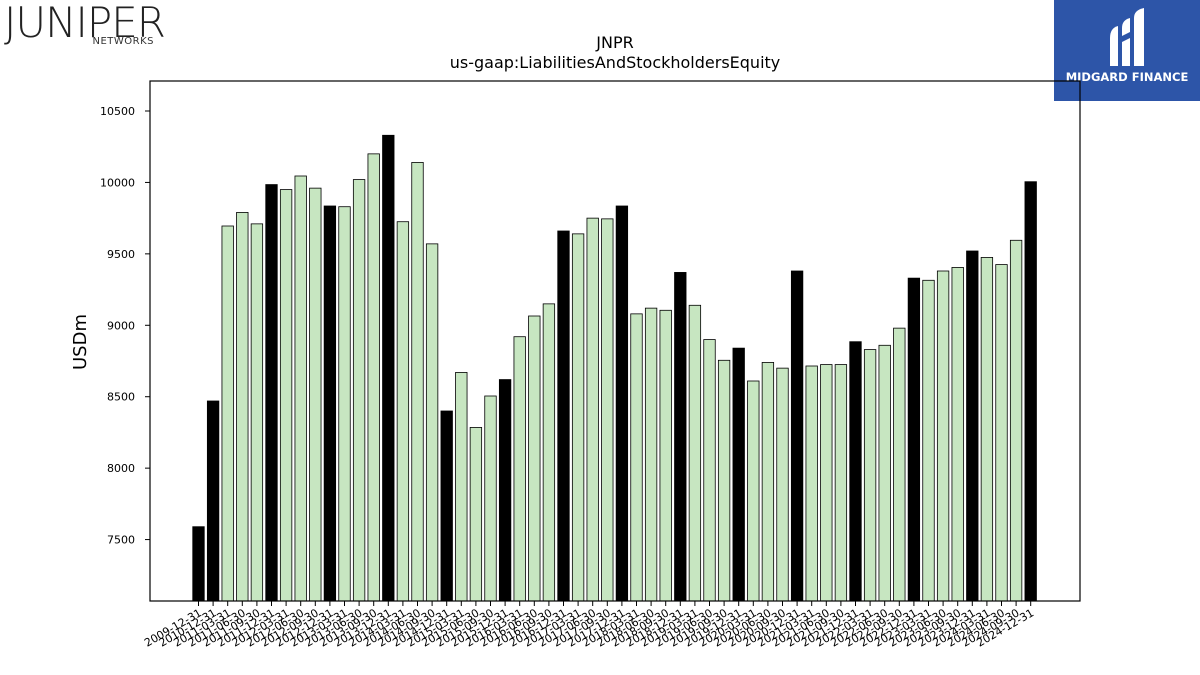  Describe the element at coordinates (117, 182) in the screenshot. I see `y-tick-label: 10000` at that location.